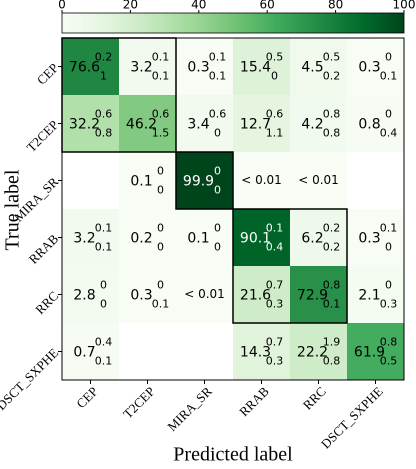 This screenshot has width=416, height=469. Describe the element at coordinates (389, 361) in the screenshot. I see `cell-lower: 0.5` at that location.